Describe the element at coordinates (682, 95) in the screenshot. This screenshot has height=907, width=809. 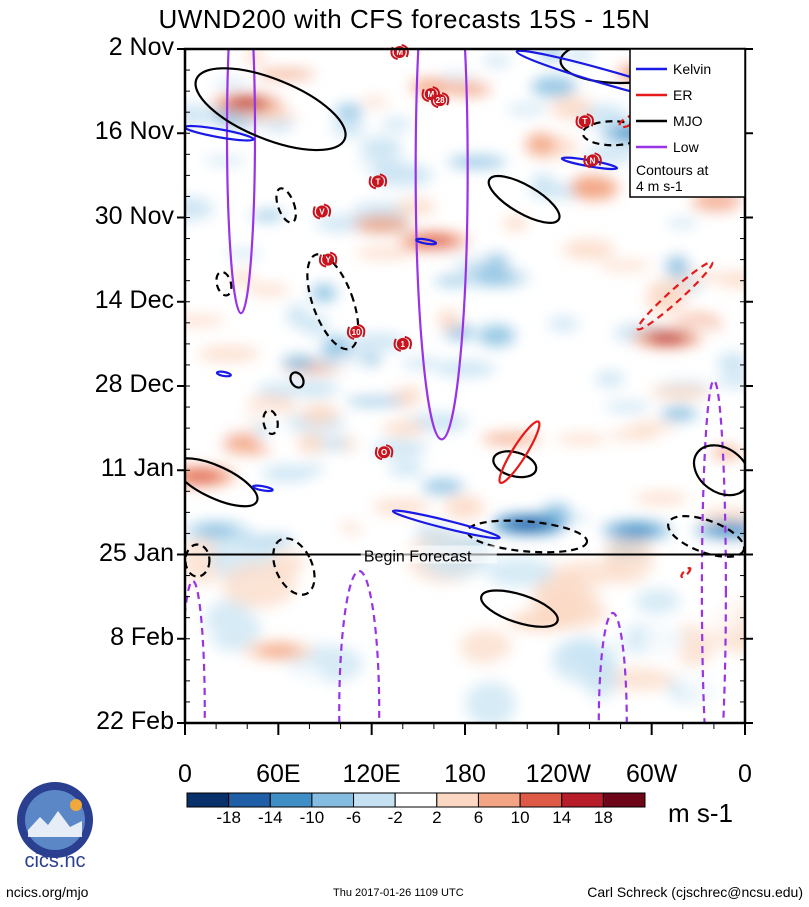
I see `legend-label: ER` at that location.